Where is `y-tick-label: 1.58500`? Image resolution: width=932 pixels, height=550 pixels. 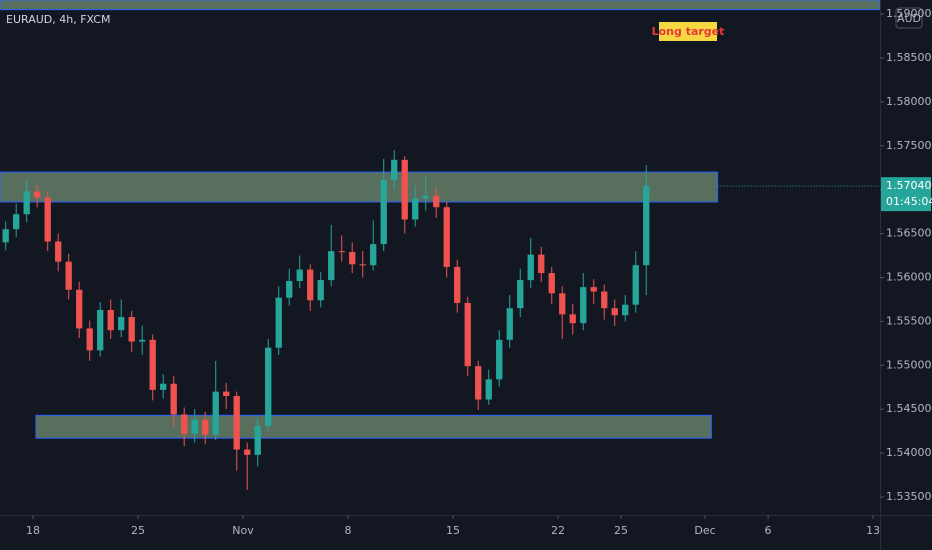
y-tick-label: 1.58500 is located at coordinates (909, 57).